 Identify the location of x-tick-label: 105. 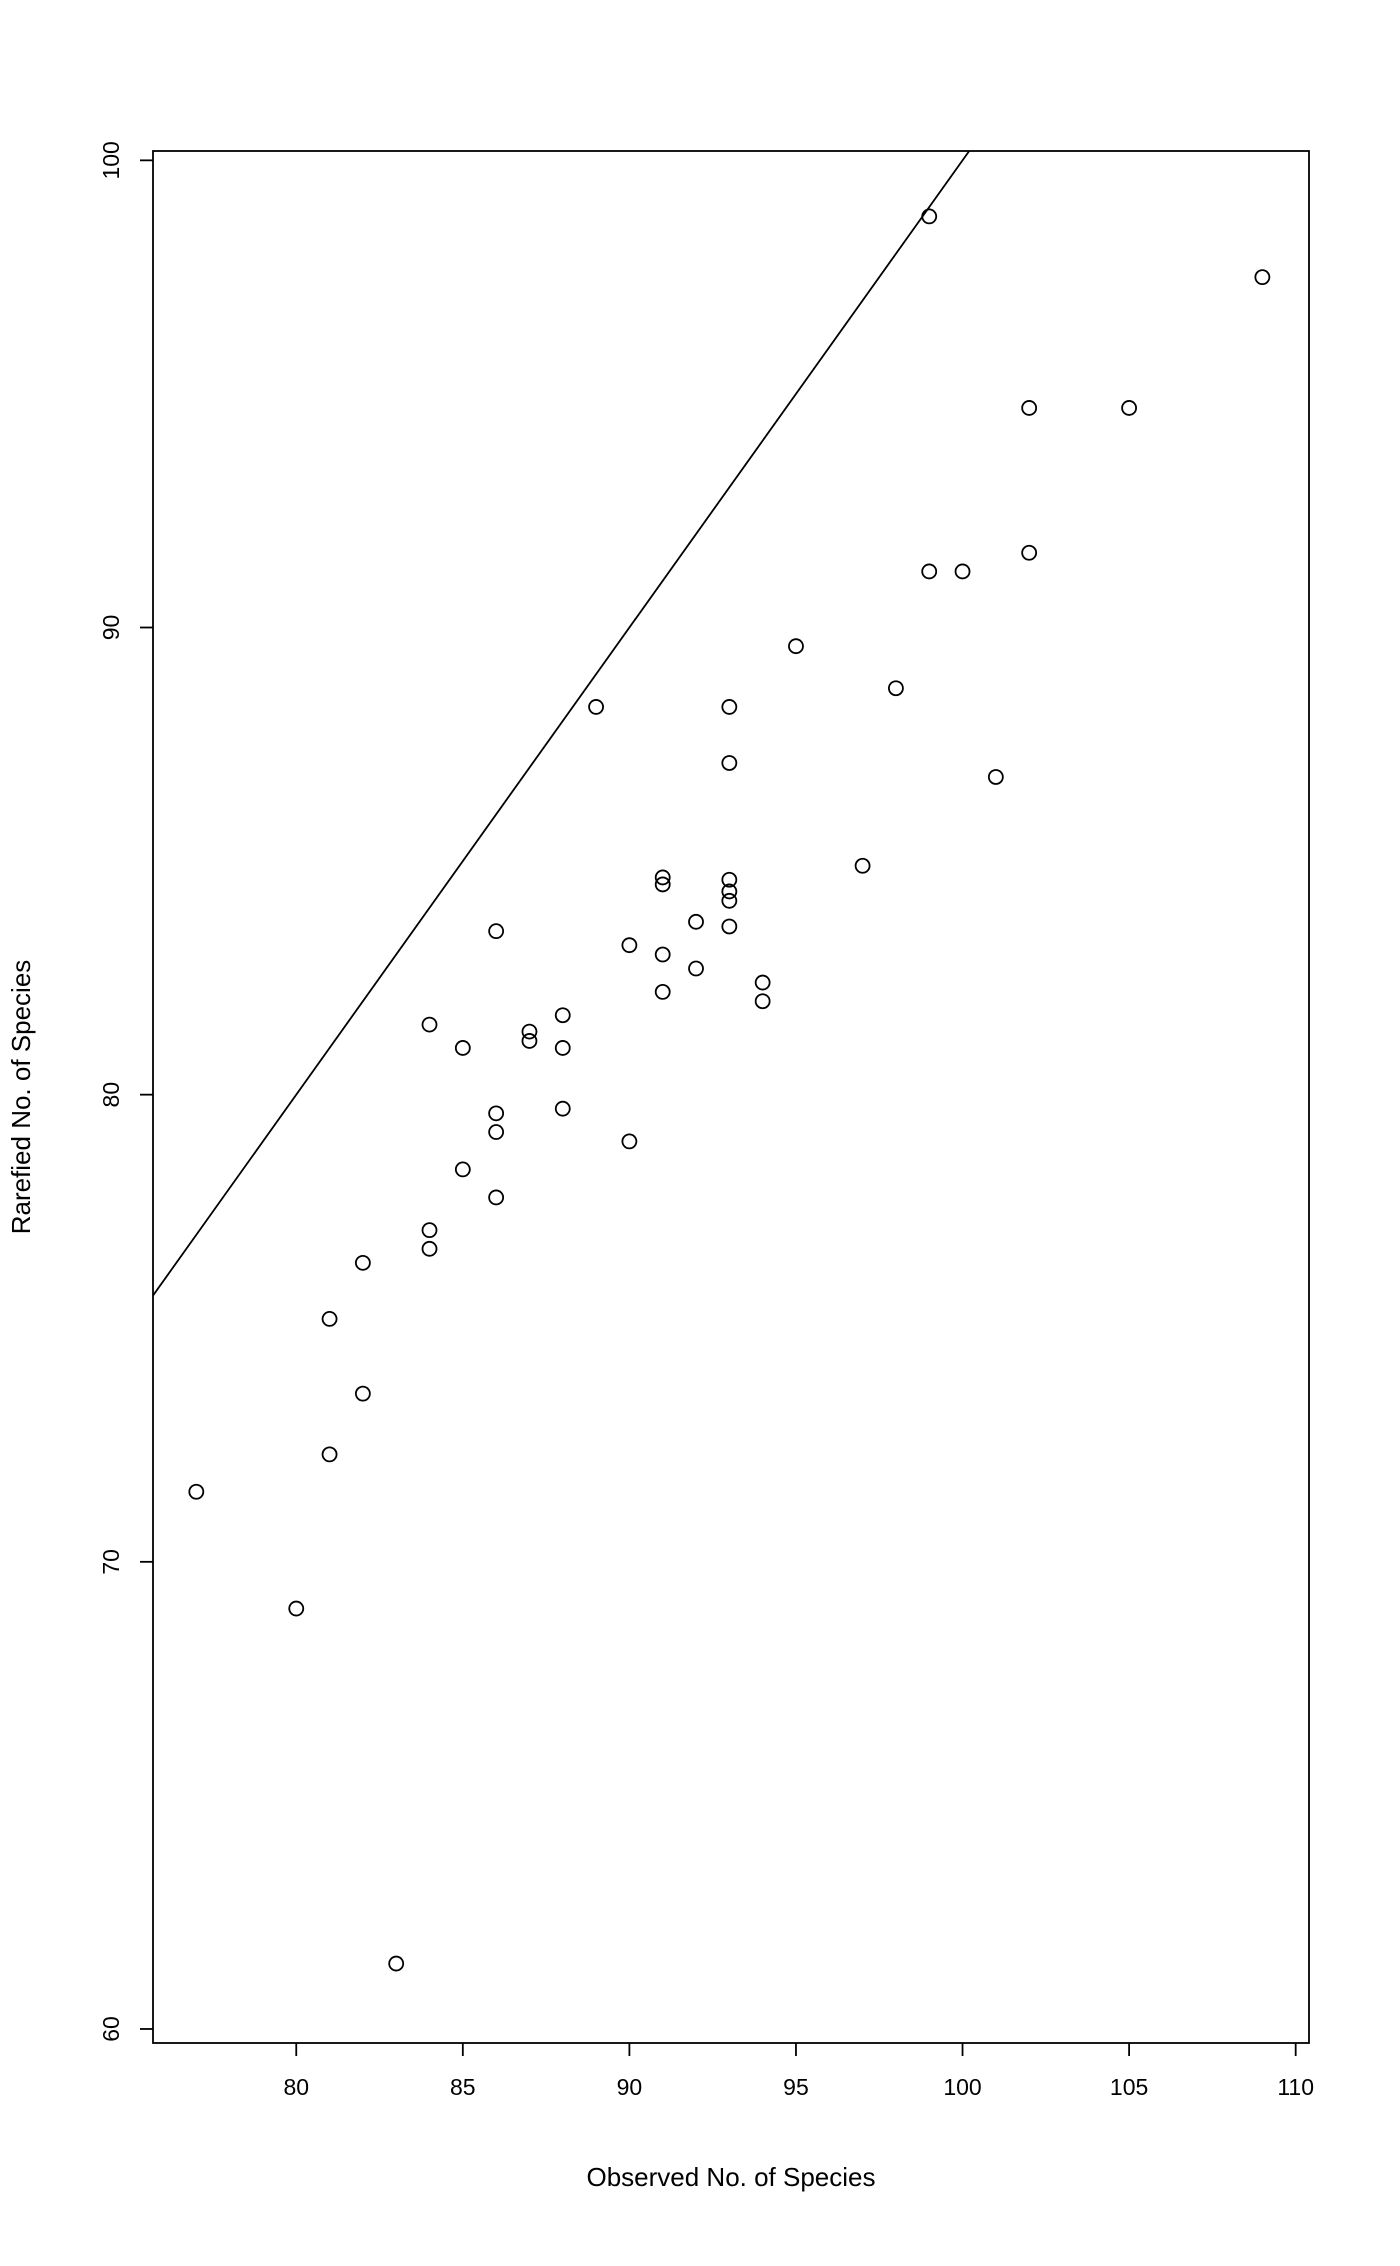
(1129, 2087).